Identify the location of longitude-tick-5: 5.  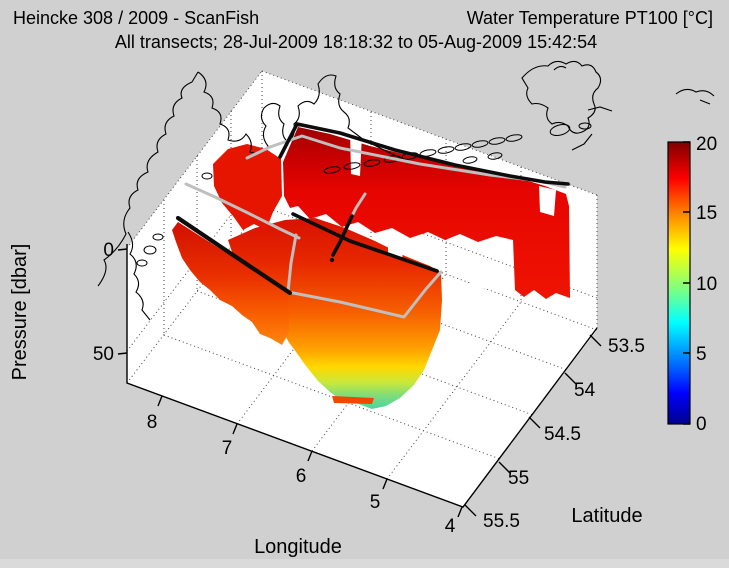
(375, 502).